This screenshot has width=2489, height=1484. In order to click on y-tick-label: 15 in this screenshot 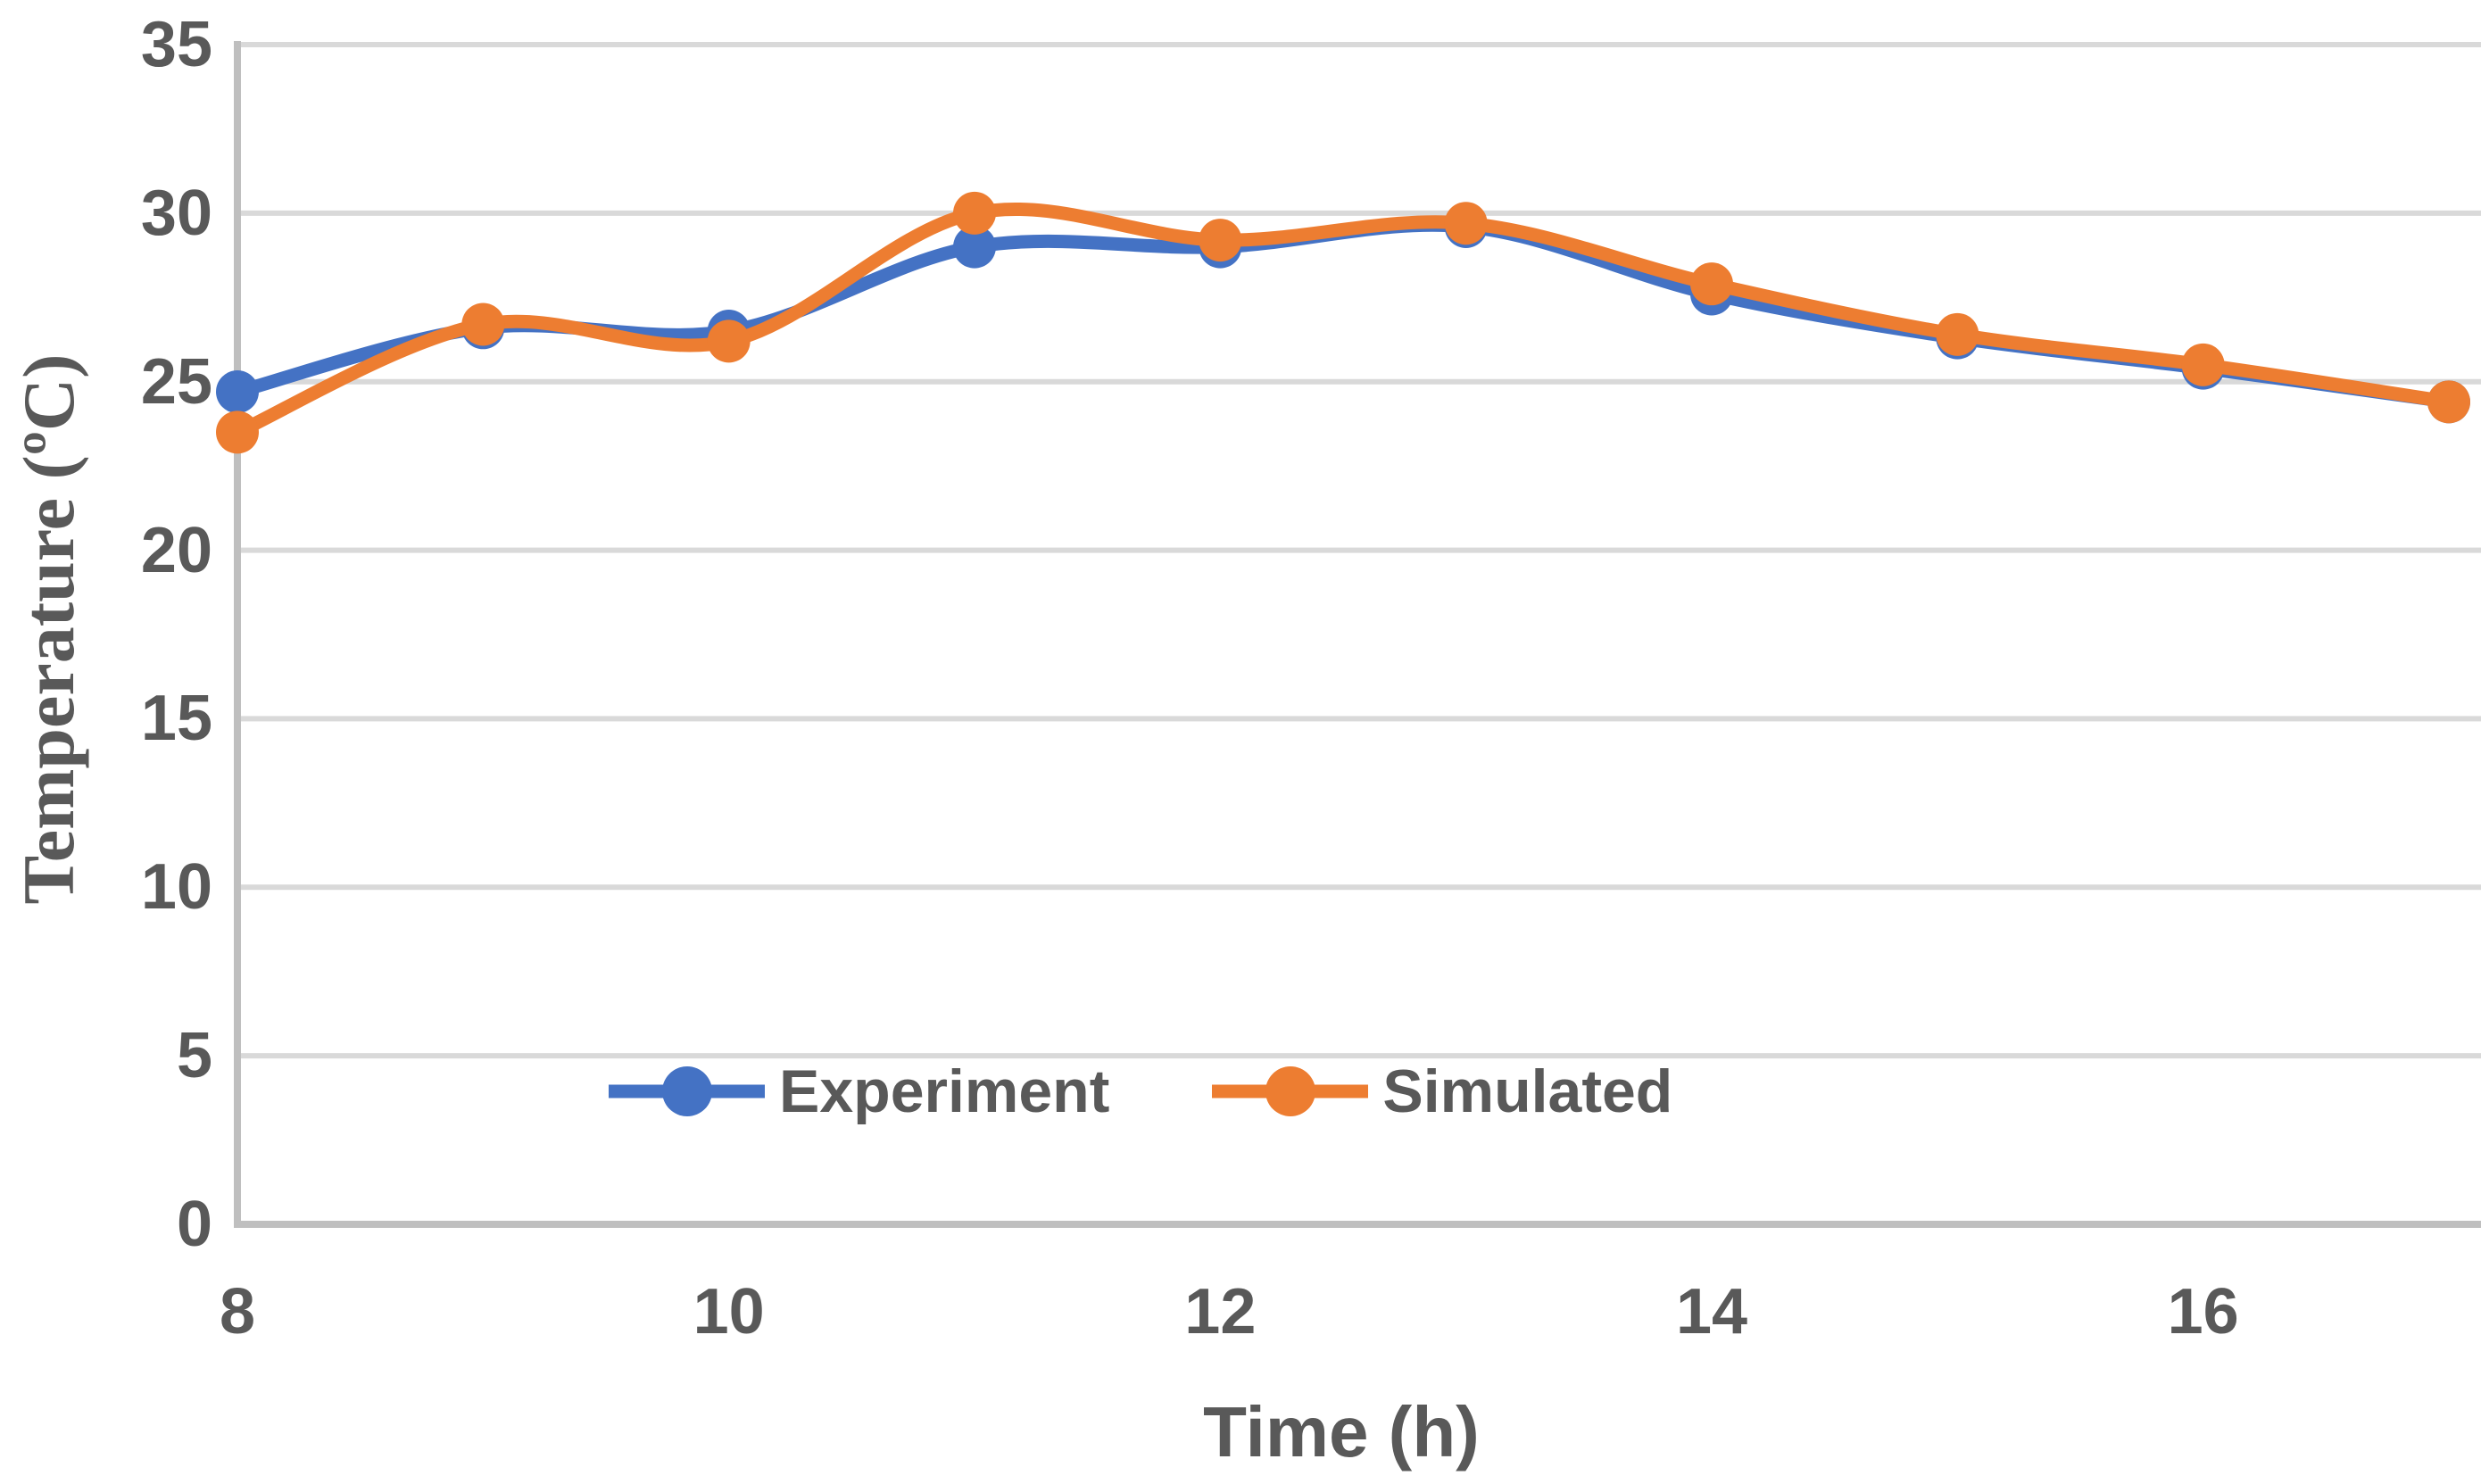, I will do `click(176, 719)`.